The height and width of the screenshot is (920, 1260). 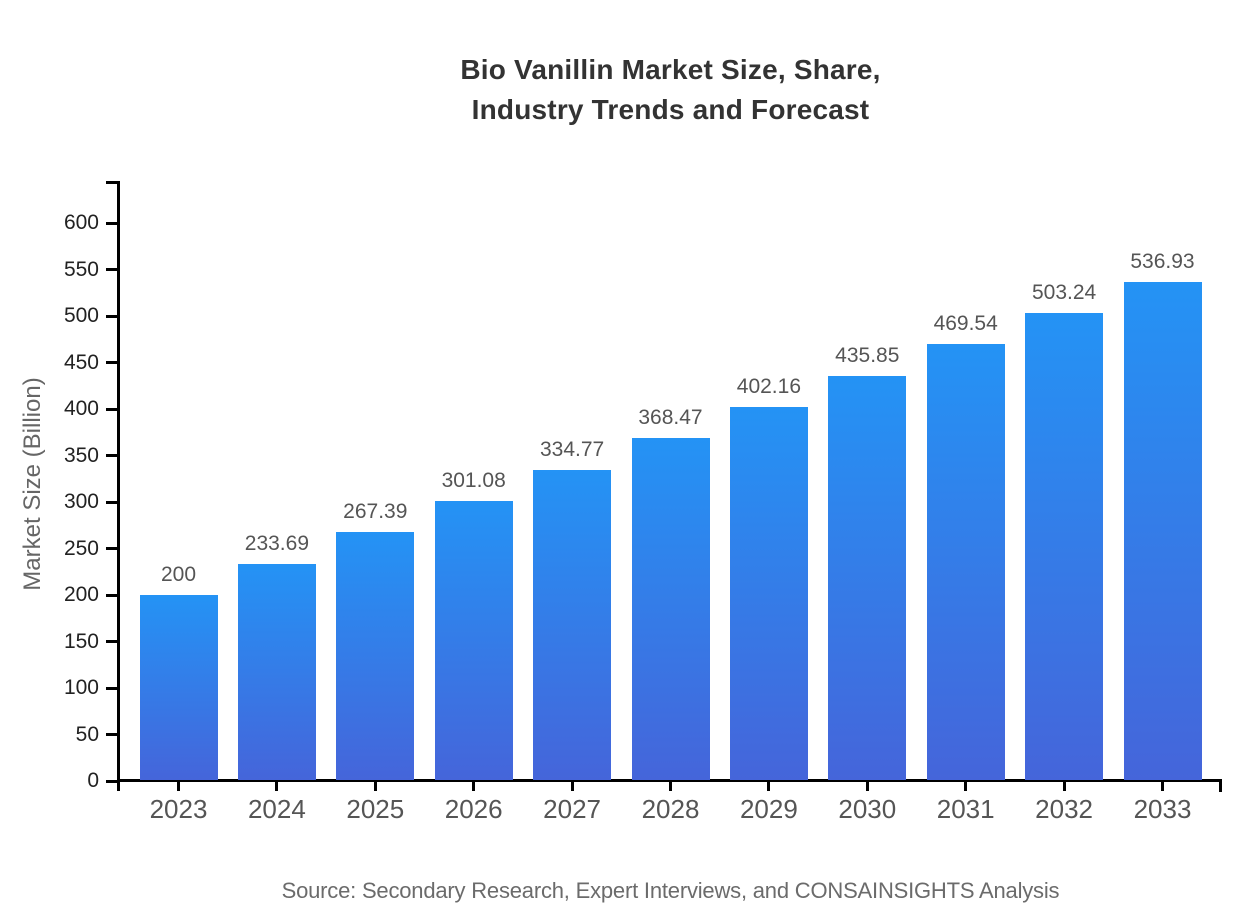 What do you see at coordinates (473, 480) in the screenshot?
I see `bar-value-label-2026: 301.08` at bounding box center [473, 480].